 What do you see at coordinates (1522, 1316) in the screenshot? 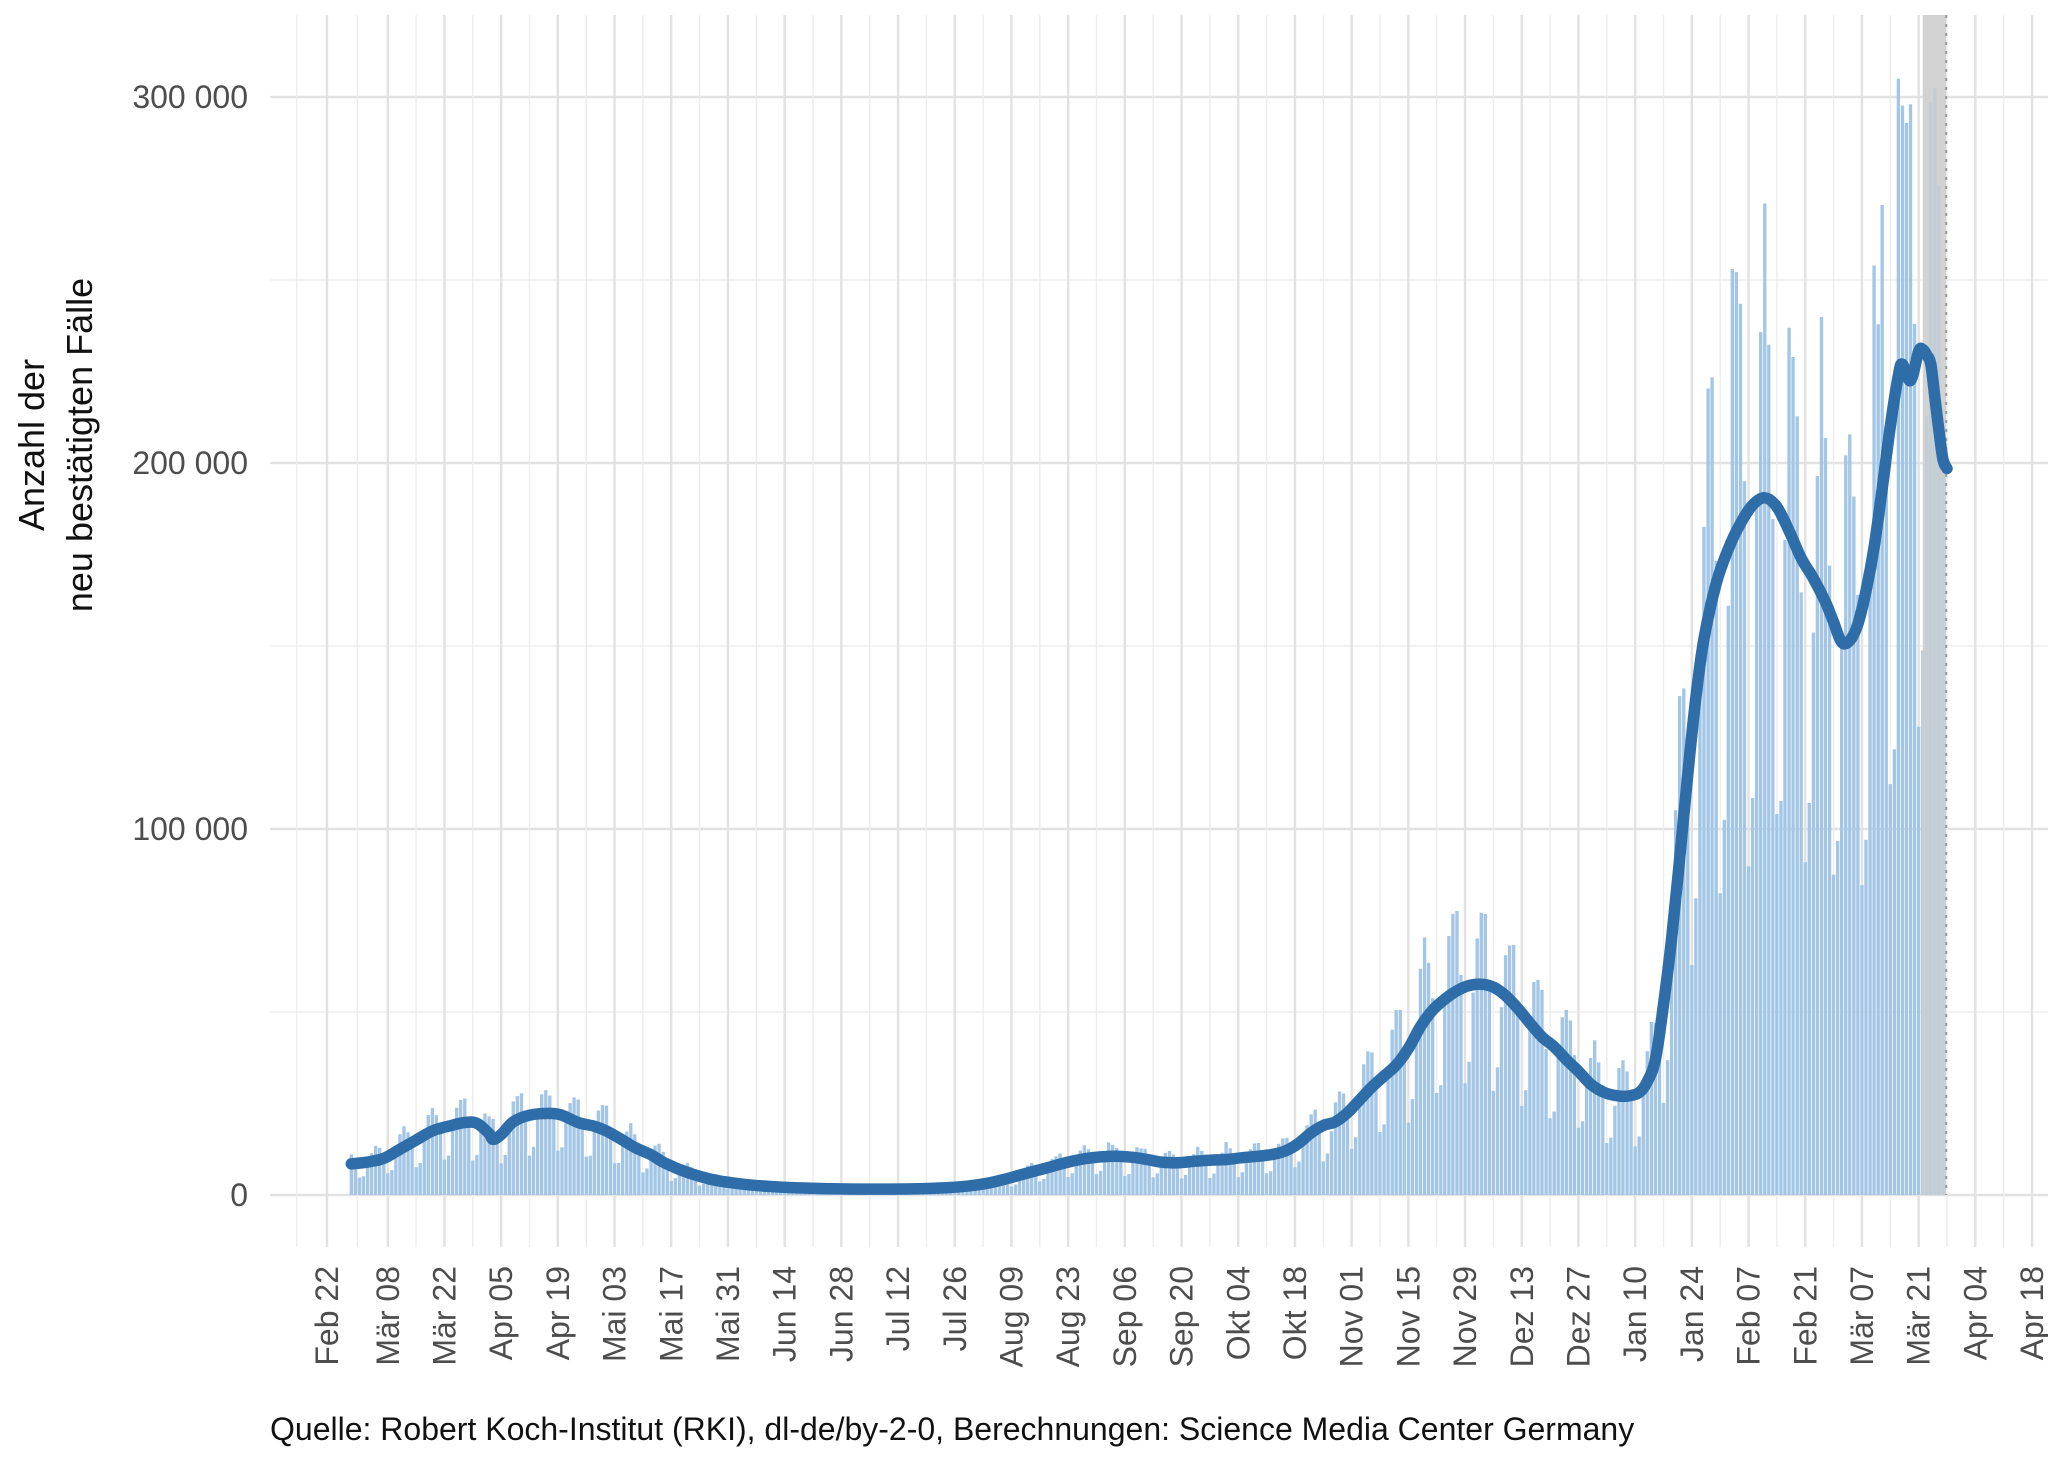
I see `x-axis-tick-label: Dez 13` at bounding box center [1522, 1316].